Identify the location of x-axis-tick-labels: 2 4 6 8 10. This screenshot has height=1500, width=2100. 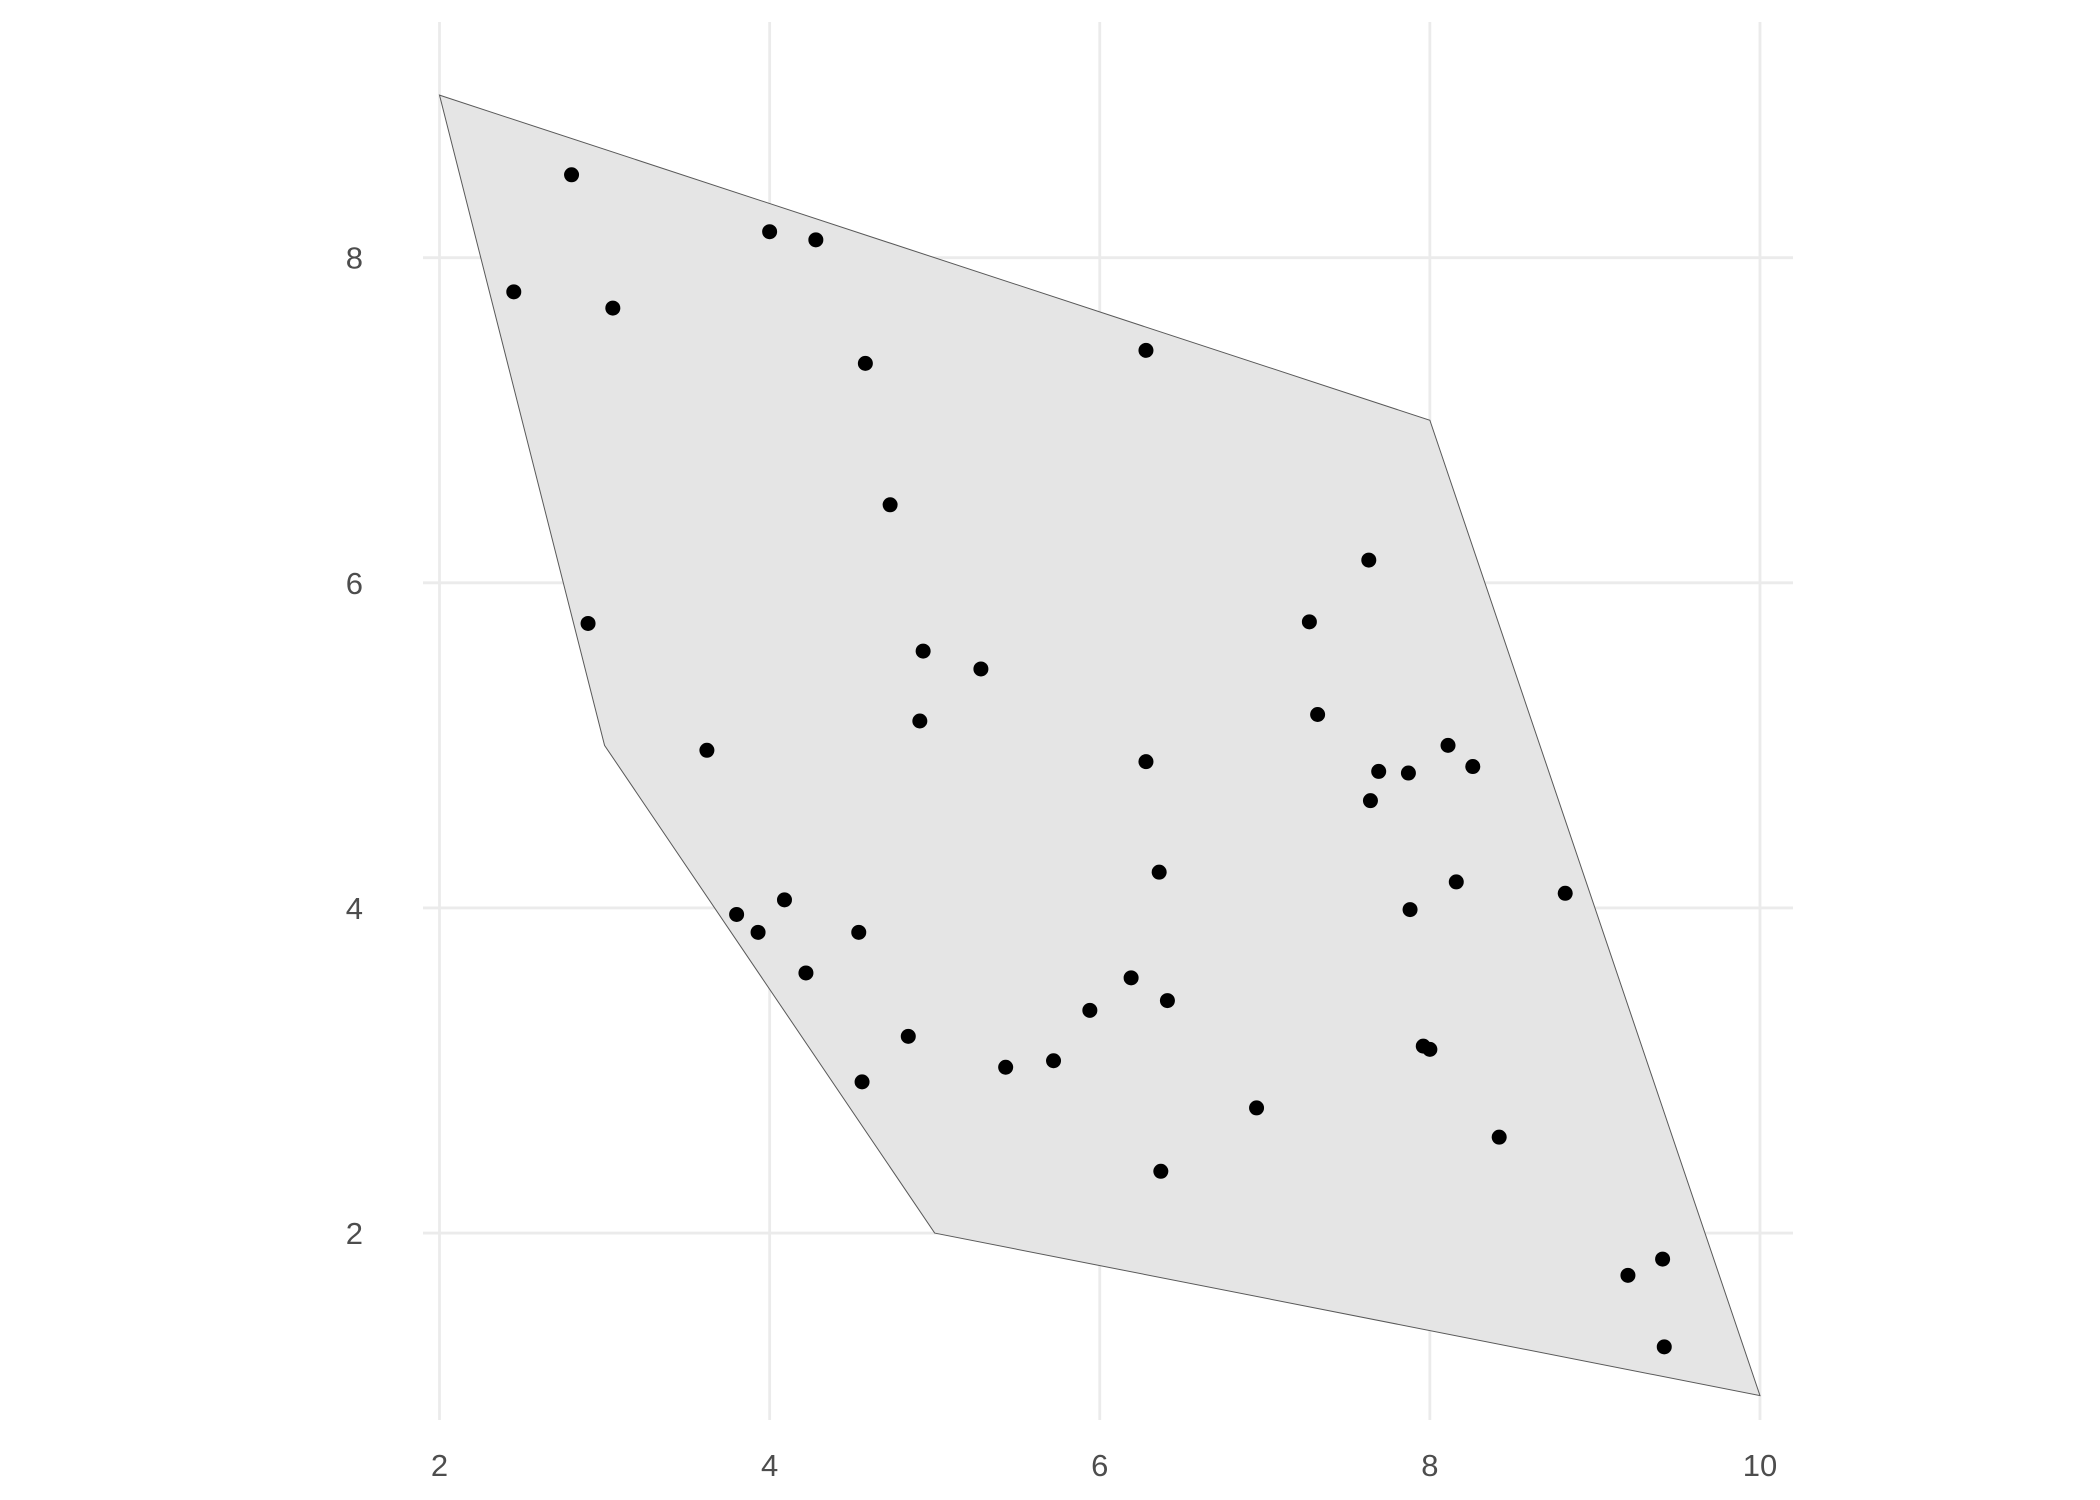
(1104, 1465).